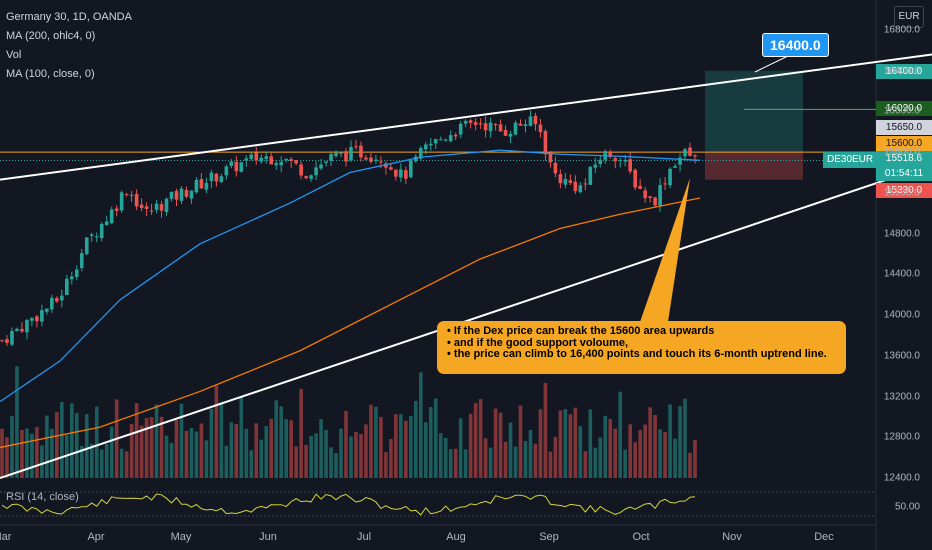 This screenshot has height=550, width=932. What do you see at coordinates (96, 537) in the screenshot?
I see `x-tick-label: Apr` at bounding box center [96, 537].